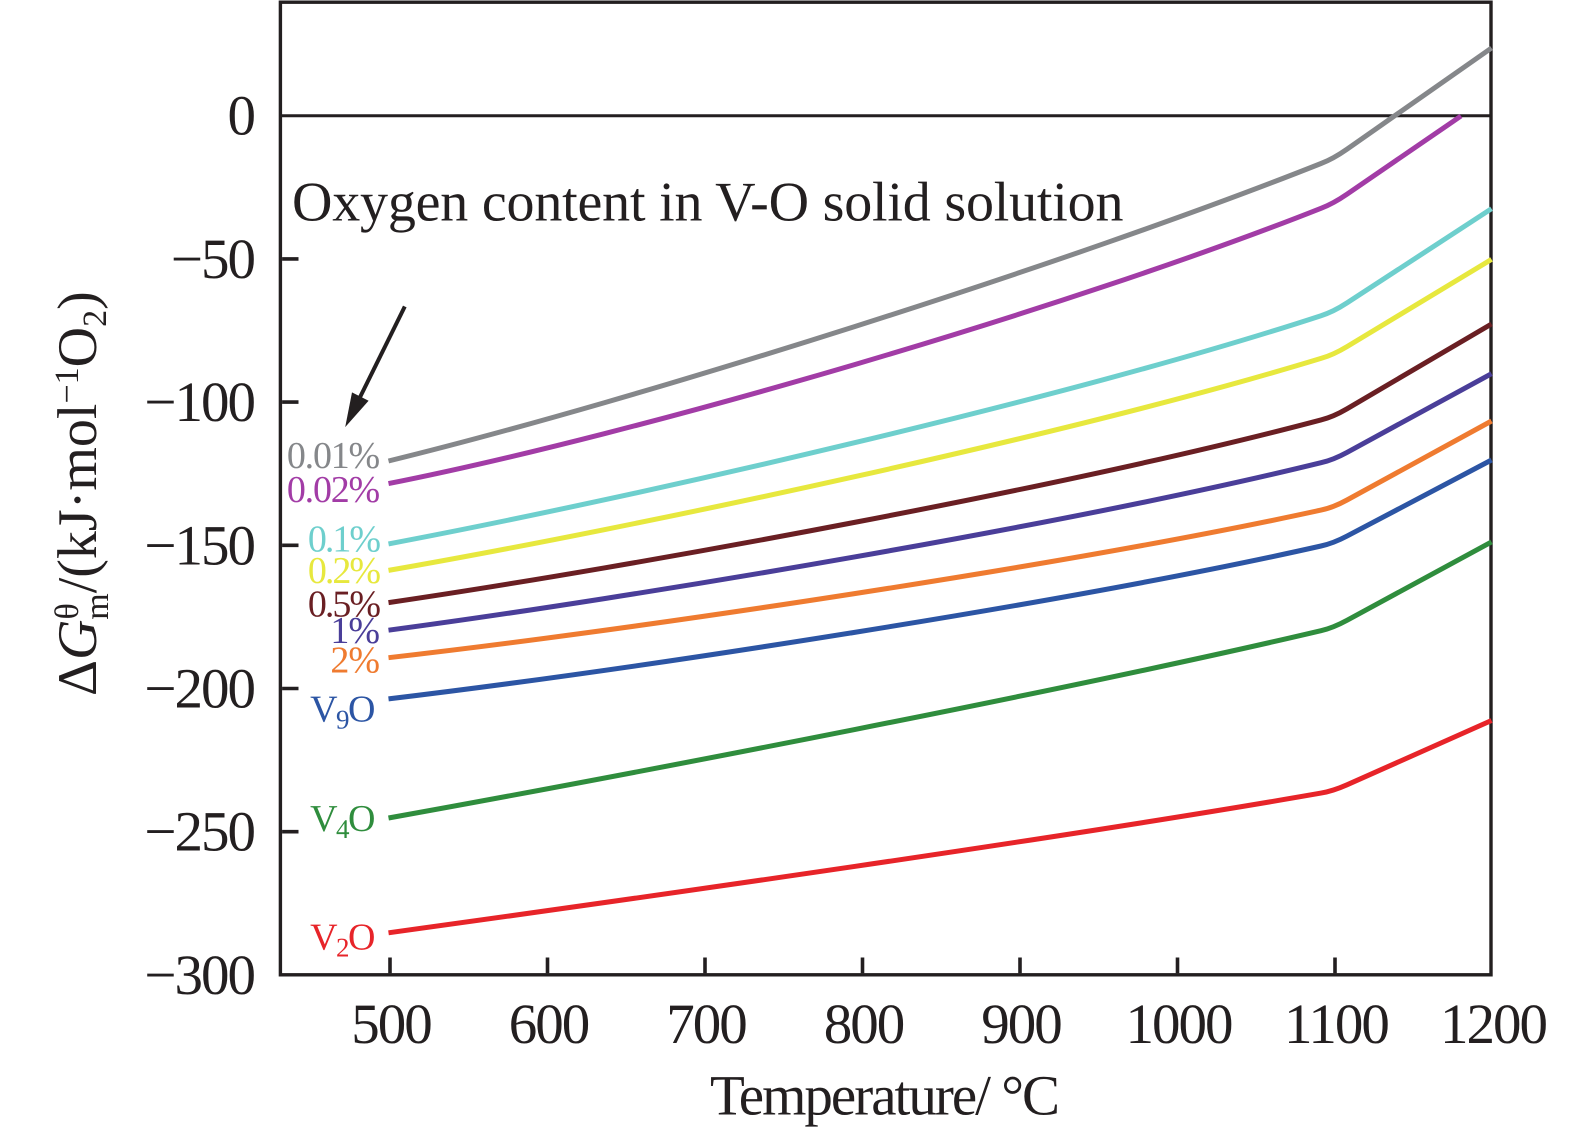 This screenshot has width=1575, height=1134. Describe the element at coordinates (333, 456) in the screenshot. I see `svg-text: 0.01%` at that location.